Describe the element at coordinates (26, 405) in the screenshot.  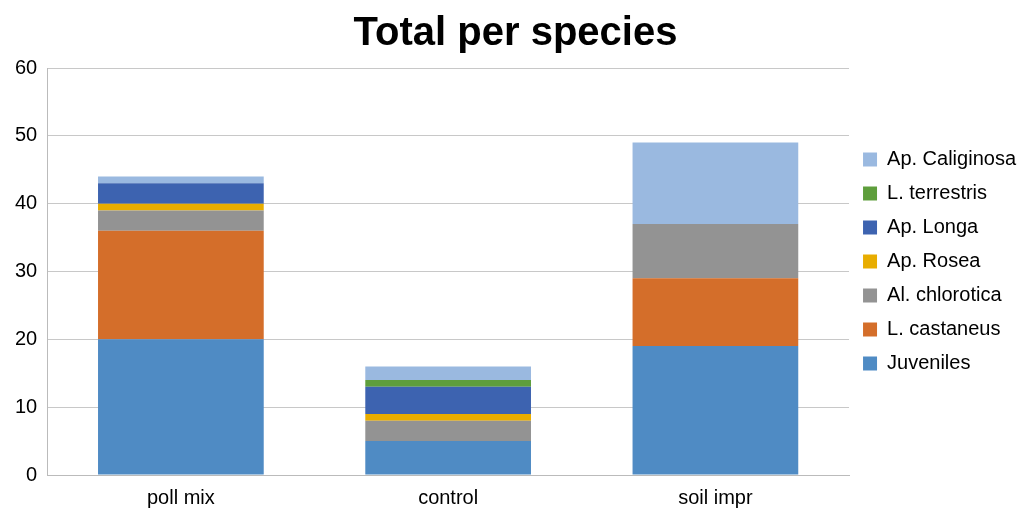
I see `y-tick-label: 10` at that location.